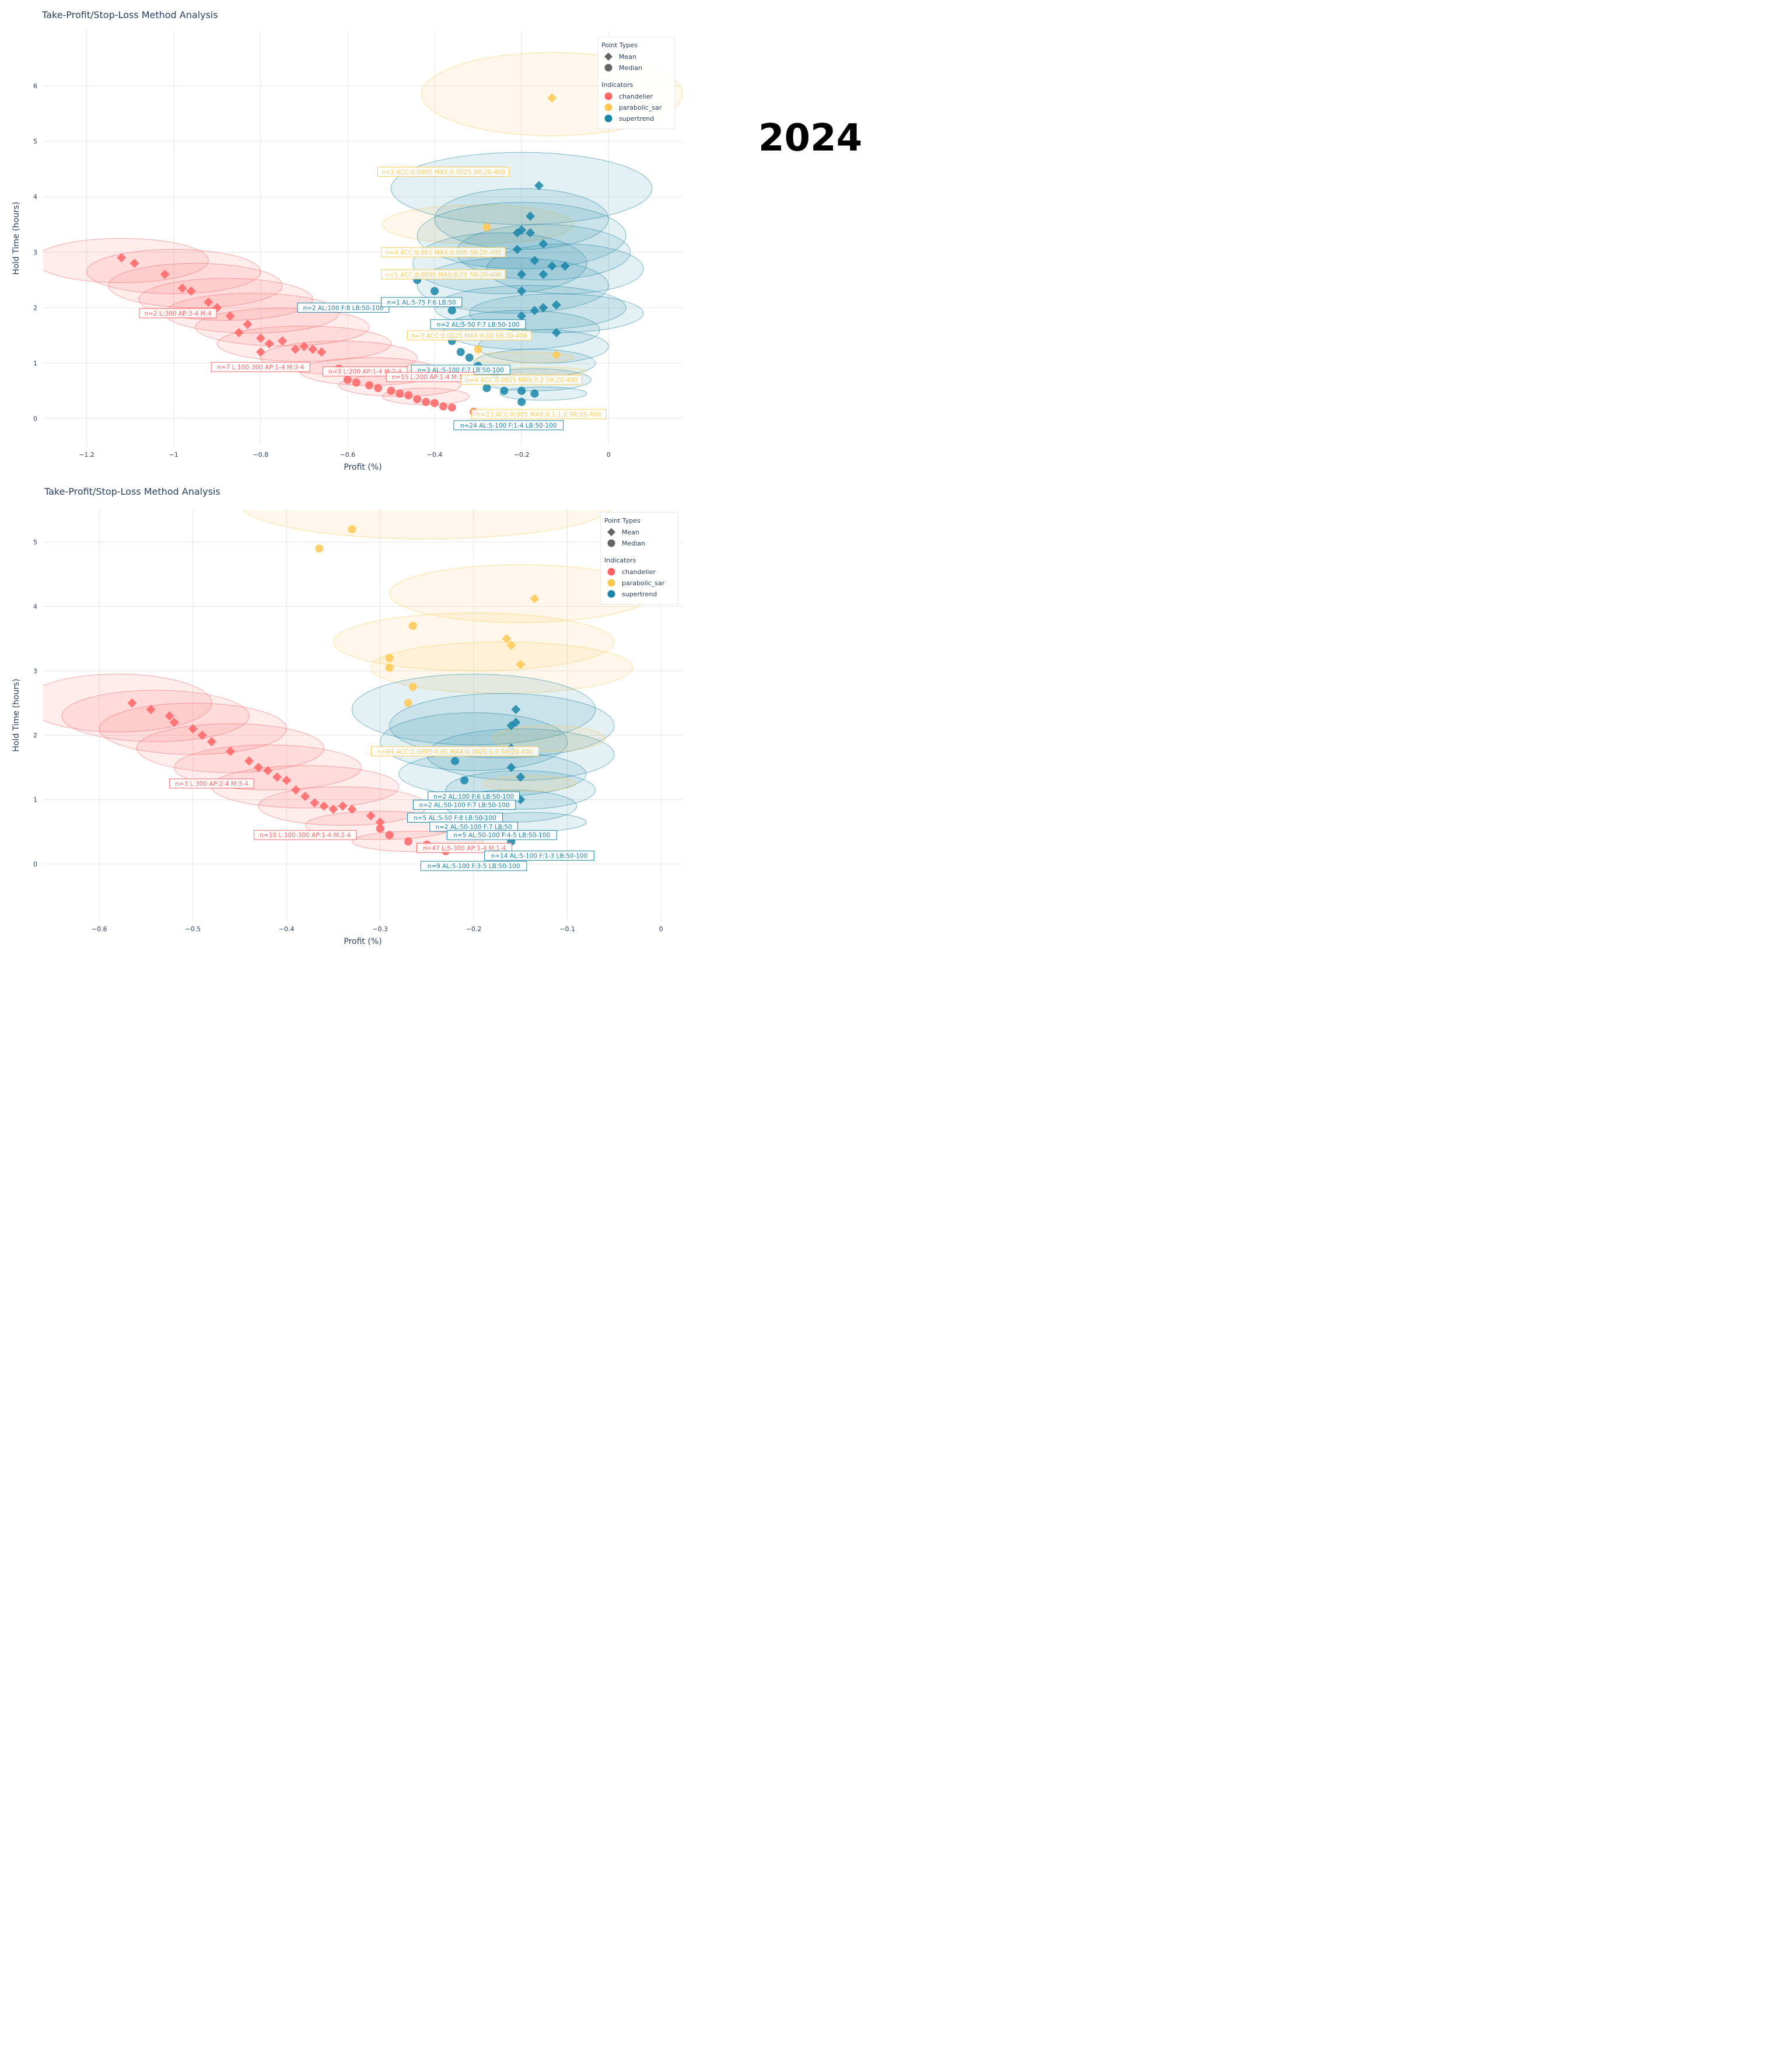 Image resolution: width=1792 pixels, height=2049 pixels. What do you see at coordinates (501, 835) in the screenshot?
I see `annotation-supertrend: n=5 AL:50-100 F:4-5 LB:50-100` at bounding box center [501, 835].